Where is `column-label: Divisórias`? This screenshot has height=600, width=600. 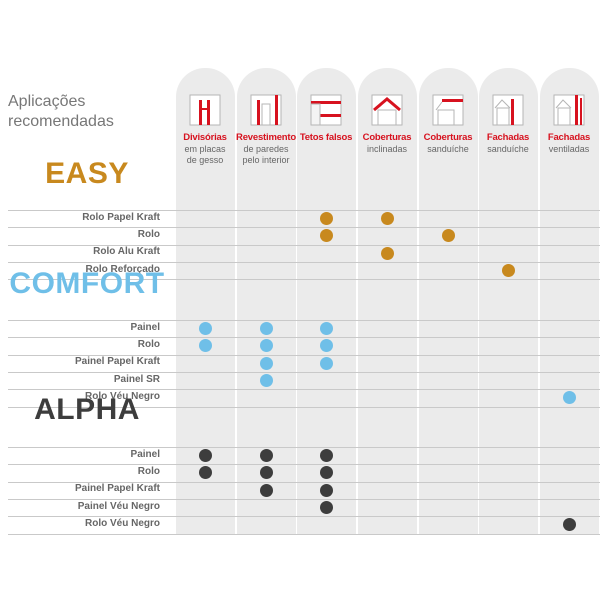
column-label: Divisórias is located at coordinates (205, 137).